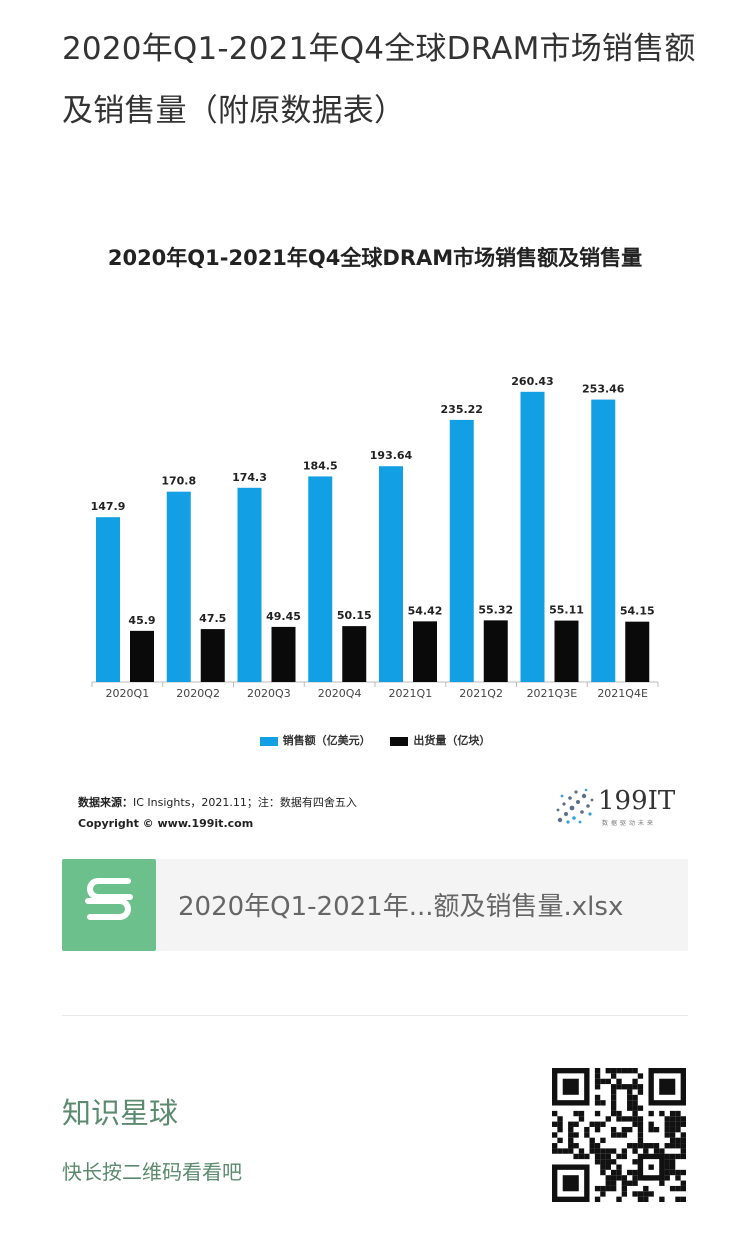 The height and width of the screenshot is (1256, 750). I want to click on data-label-shipment-2020Q4: 50.15, so click(354, 615).